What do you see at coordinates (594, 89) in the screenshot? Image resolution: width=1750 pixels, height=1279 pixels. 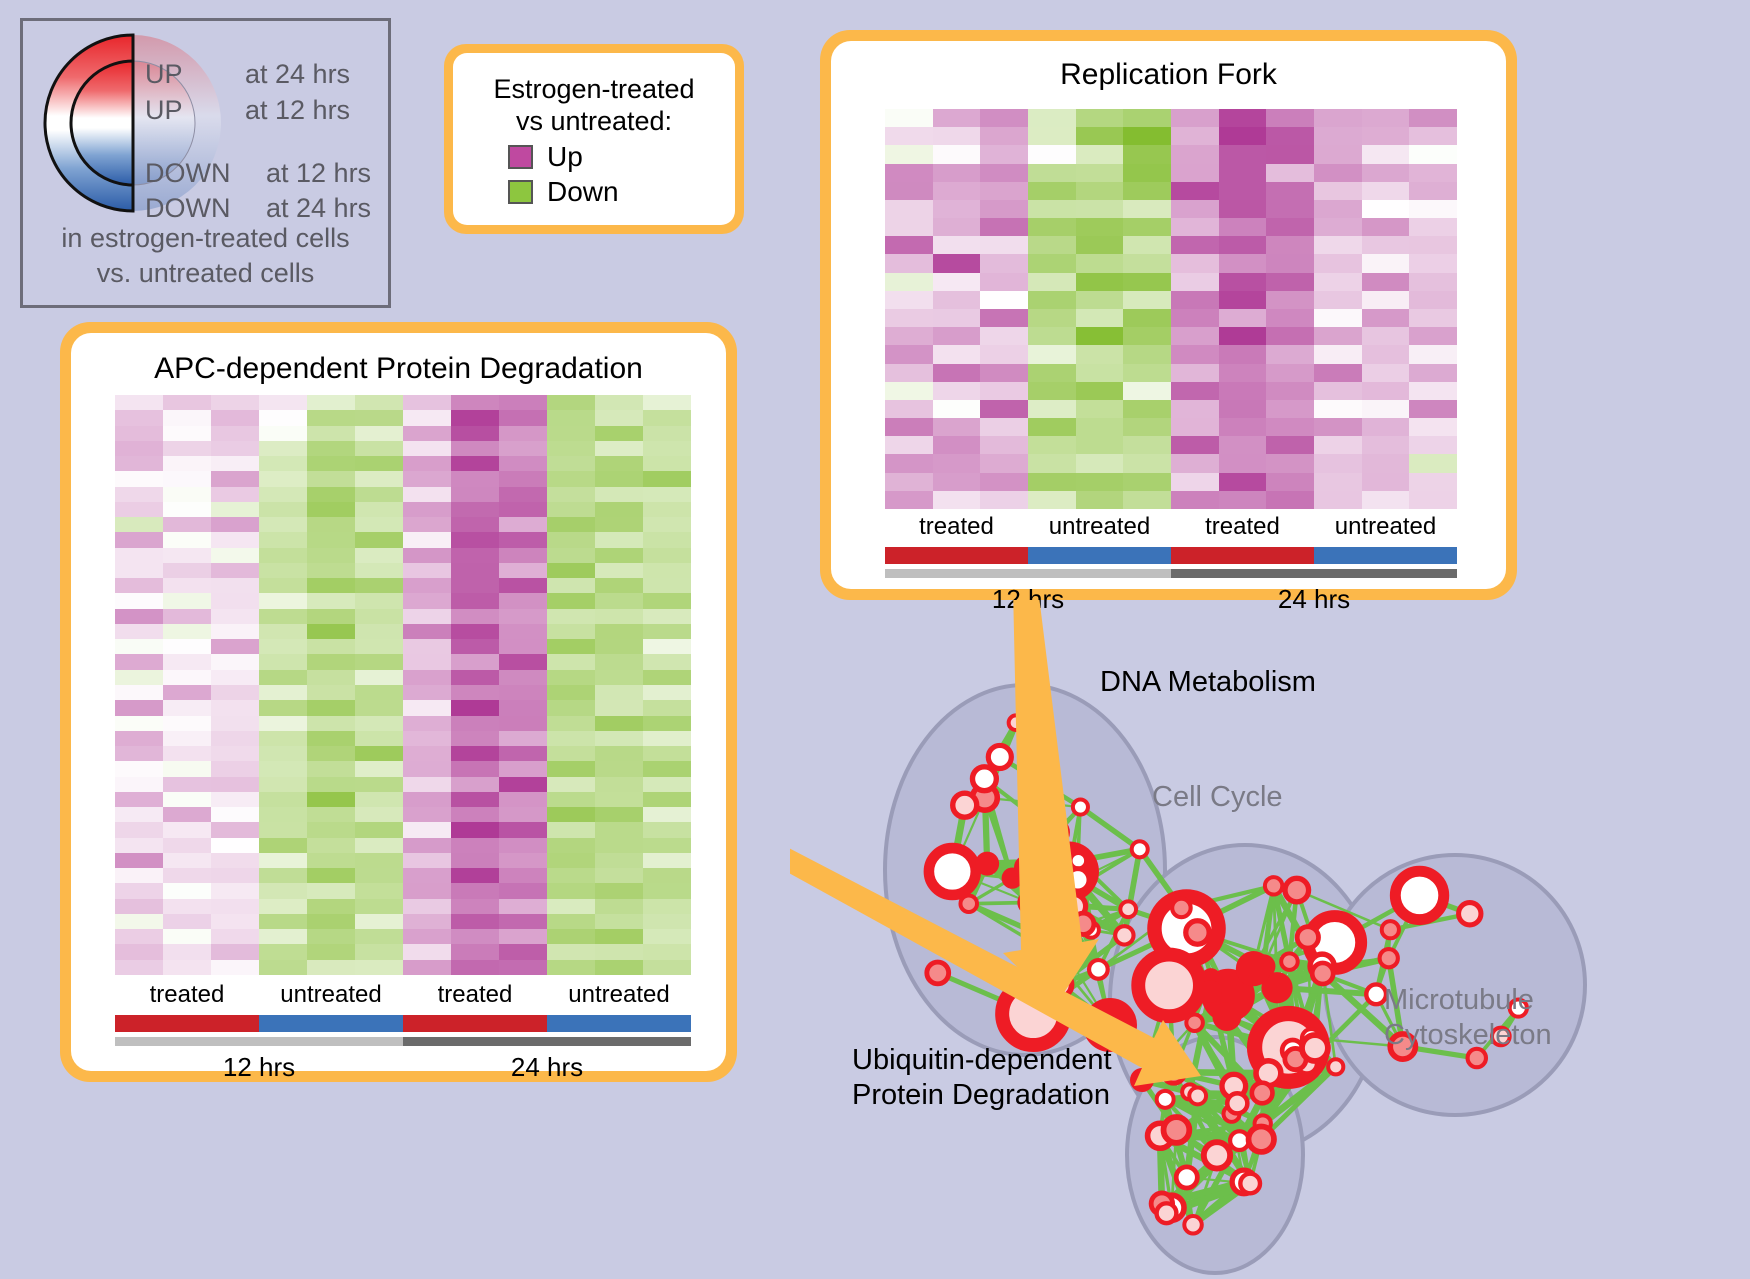 I see `updown-title-line1: Estrogen-treated` at bounding box center [594, 89].